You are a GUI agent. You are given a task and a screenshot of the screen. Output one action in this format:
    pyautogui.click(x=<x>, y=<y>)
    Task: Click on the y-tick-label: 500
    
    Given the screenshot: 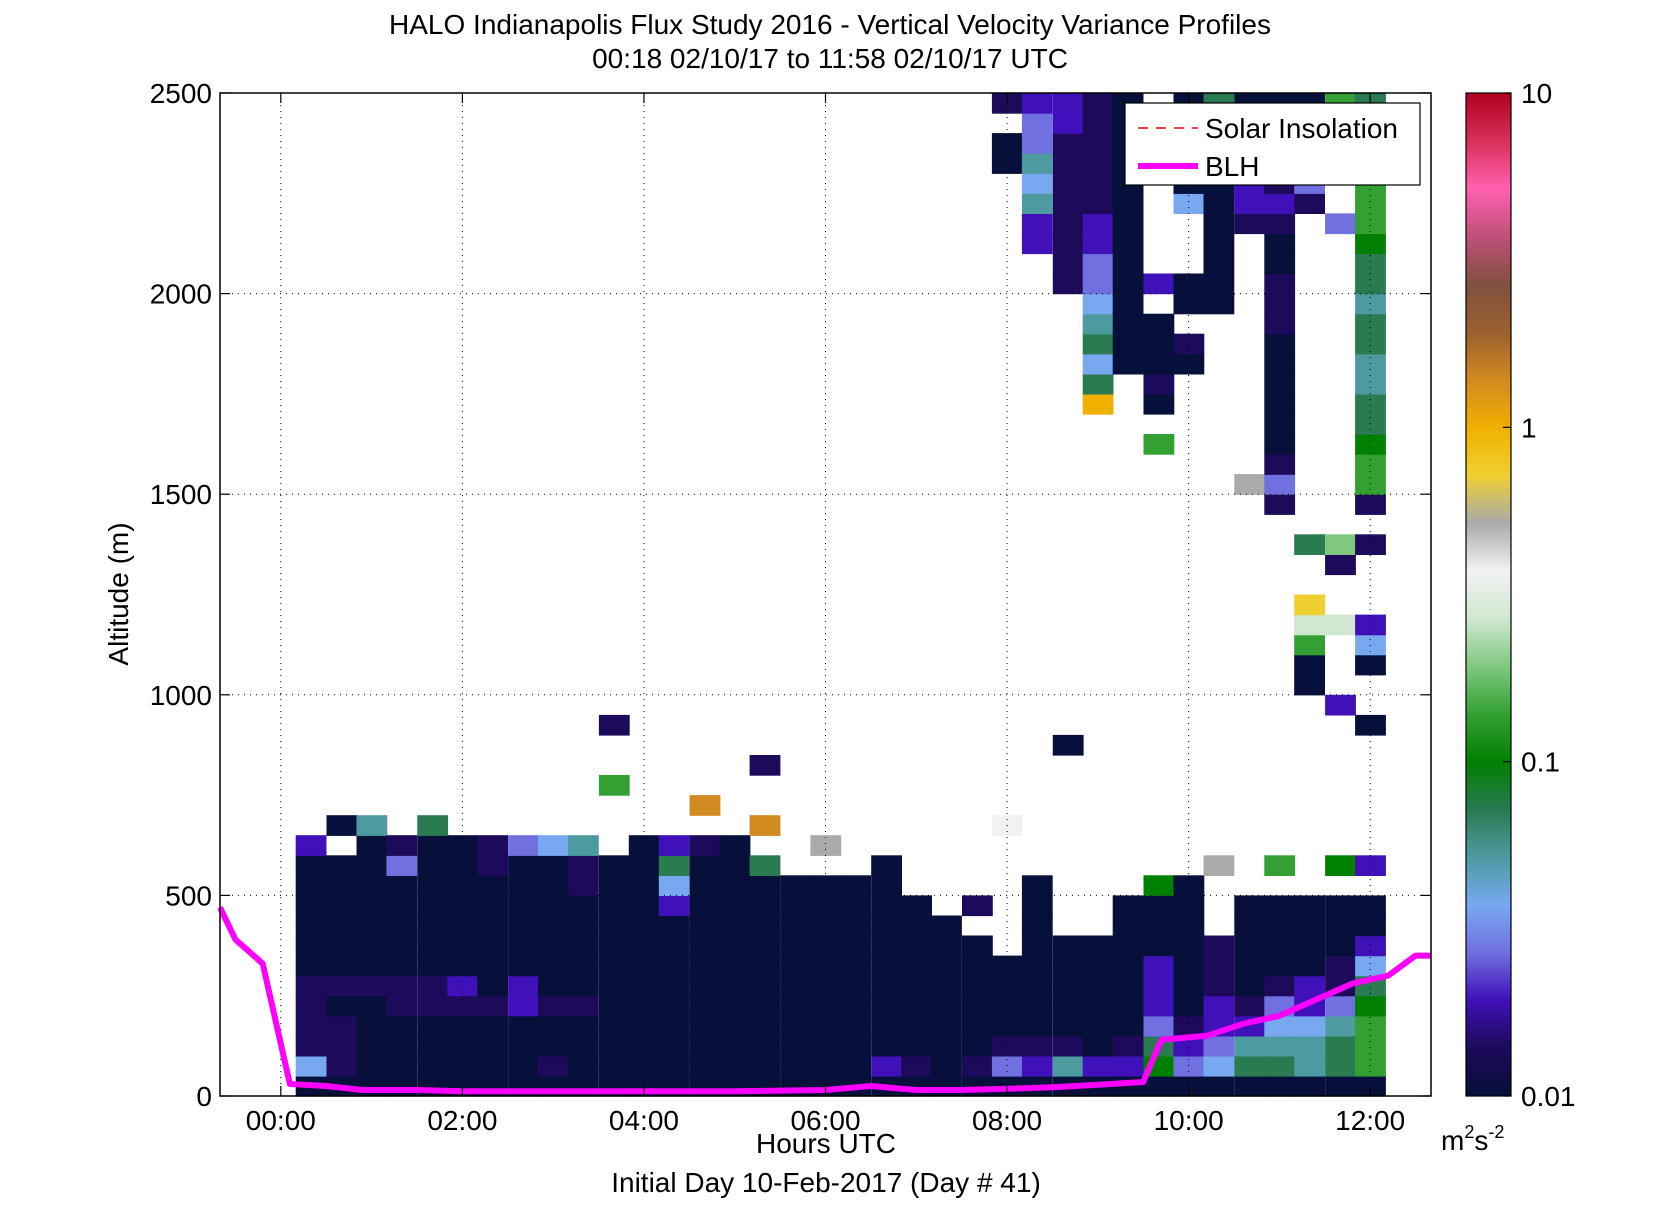 What is the action you would take?
    pyautogui.click(x=188, y=895)
    